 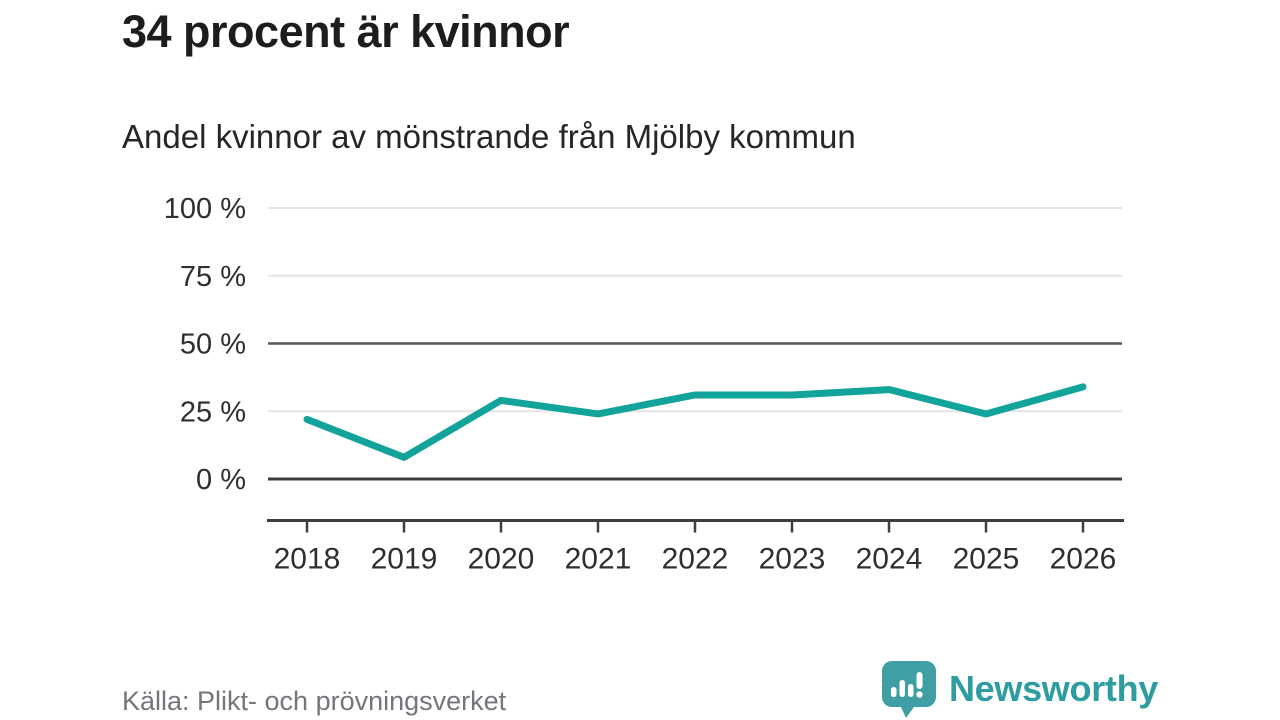 What do you see at coordinates (695, 559) in the screenshot?
I see `x-tick-label: 2022` at bounding box center [695, 559].